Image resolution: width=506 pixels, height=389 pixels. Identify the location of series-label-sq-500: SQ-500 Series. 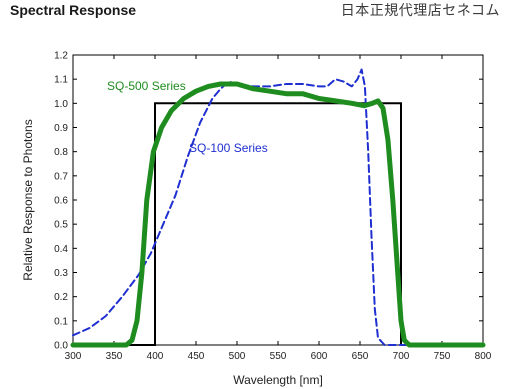
(146, 86).